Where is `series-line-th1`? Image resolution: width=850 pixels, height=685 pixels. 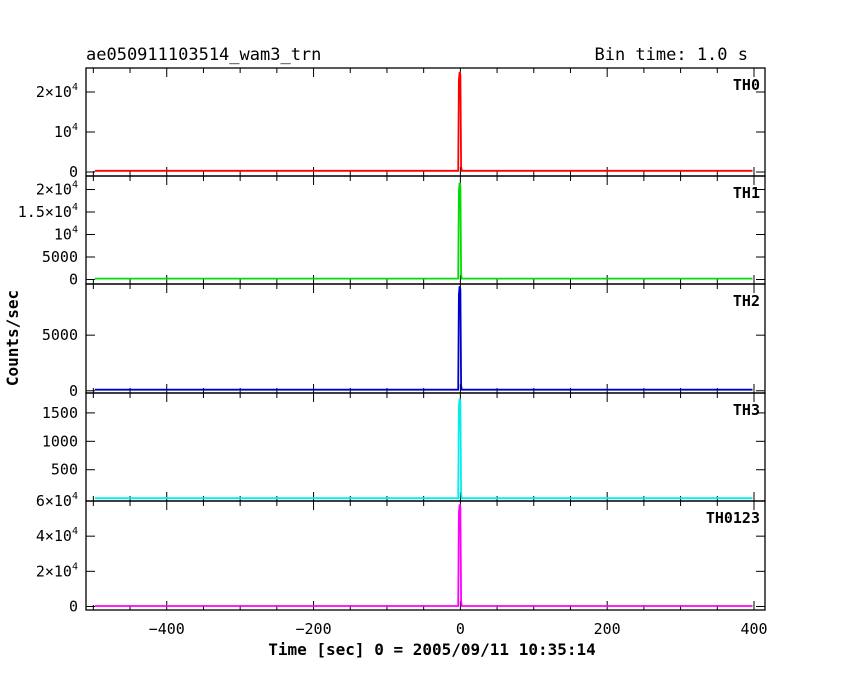
series-line-th1 is located at coordinates (423, 231).